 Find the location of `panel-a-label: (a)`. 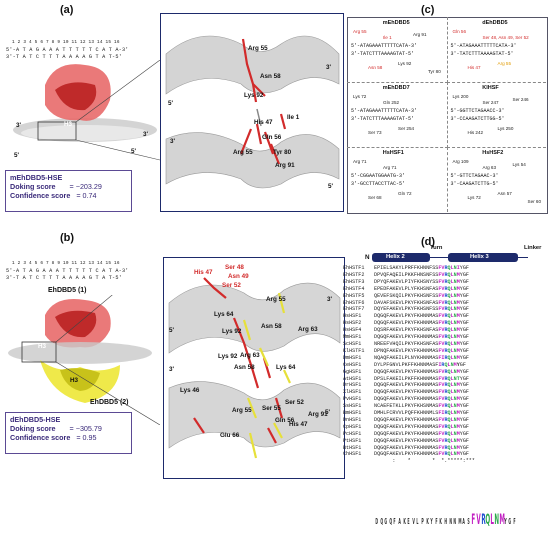

panel-a-label: (a) is located at coordinates (67, 10).